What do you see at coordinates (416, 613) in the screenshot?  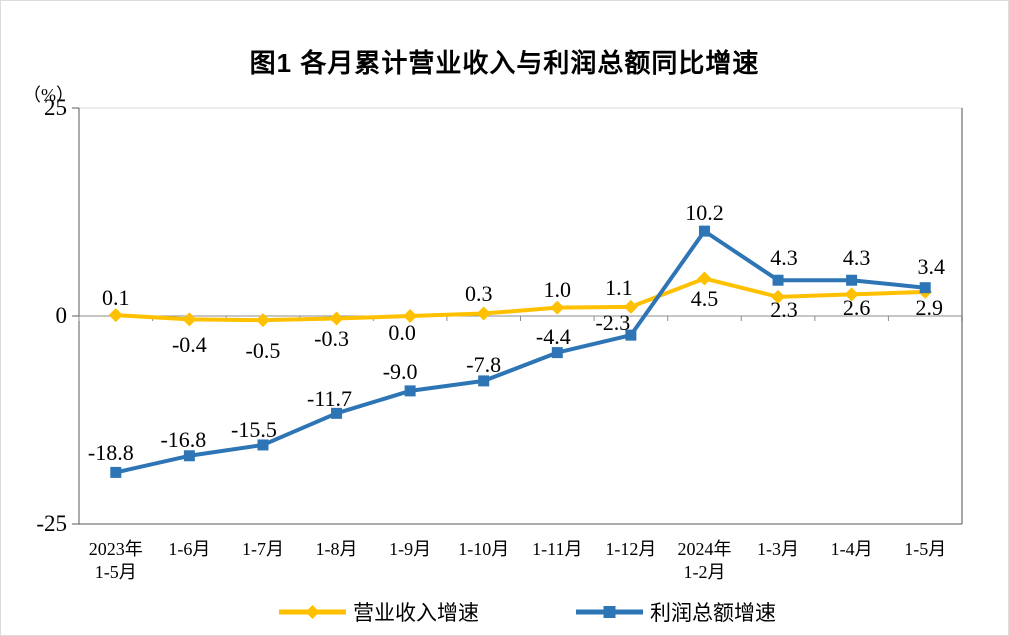 I see `legend-label-revenue: 营业收入增速` at bounding box center [416, 613].